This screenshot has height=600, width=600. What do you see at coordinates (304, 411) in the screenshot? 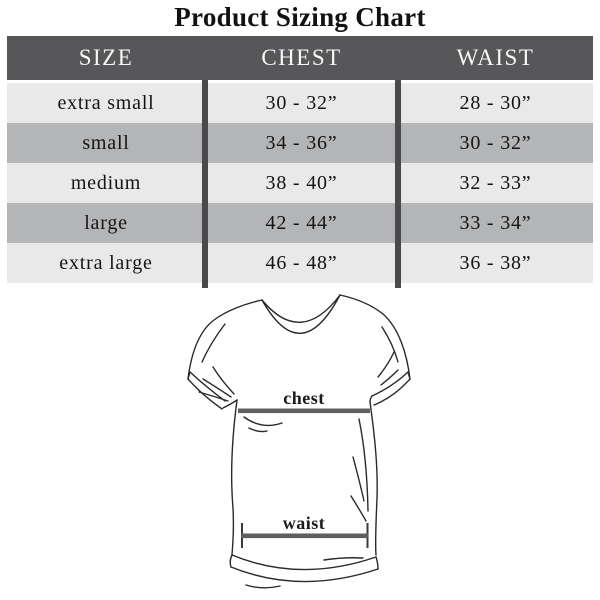
I see `chest-measure-line` at bounding box center [304, 411].